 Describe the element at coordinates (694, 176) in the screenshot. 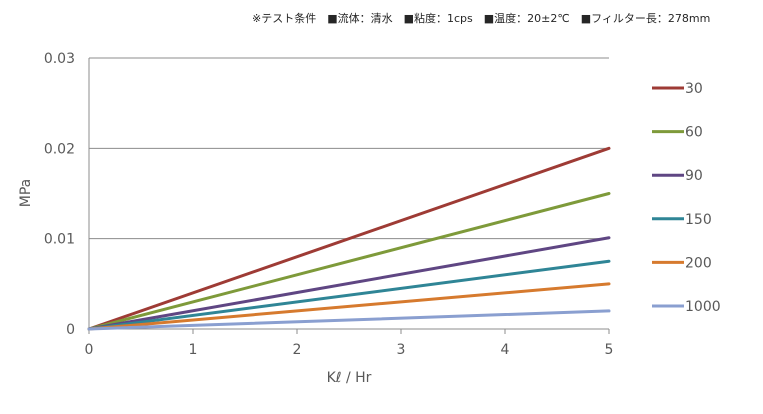

I see `legend-label-90: 90` at that location.